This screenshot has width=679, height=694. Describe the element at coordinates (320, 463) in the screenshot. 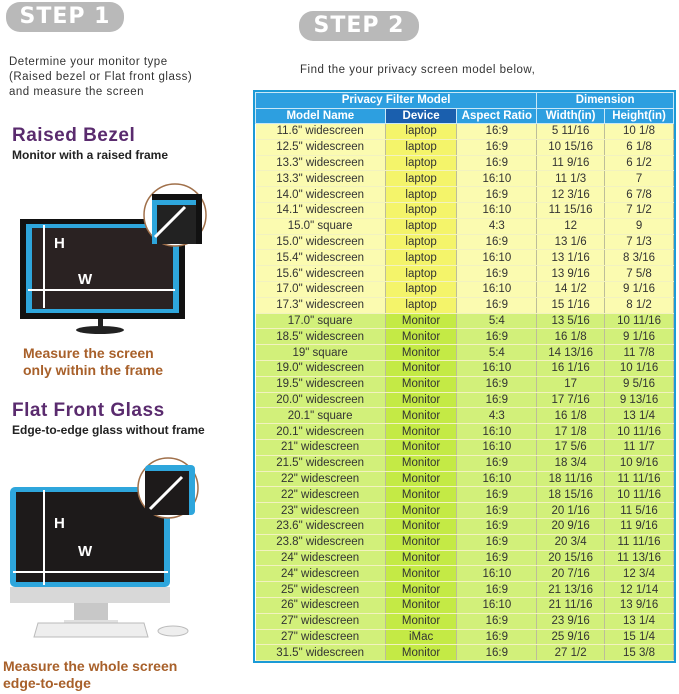

I see `cell-model-name: 21.5" widescreen` at that location.